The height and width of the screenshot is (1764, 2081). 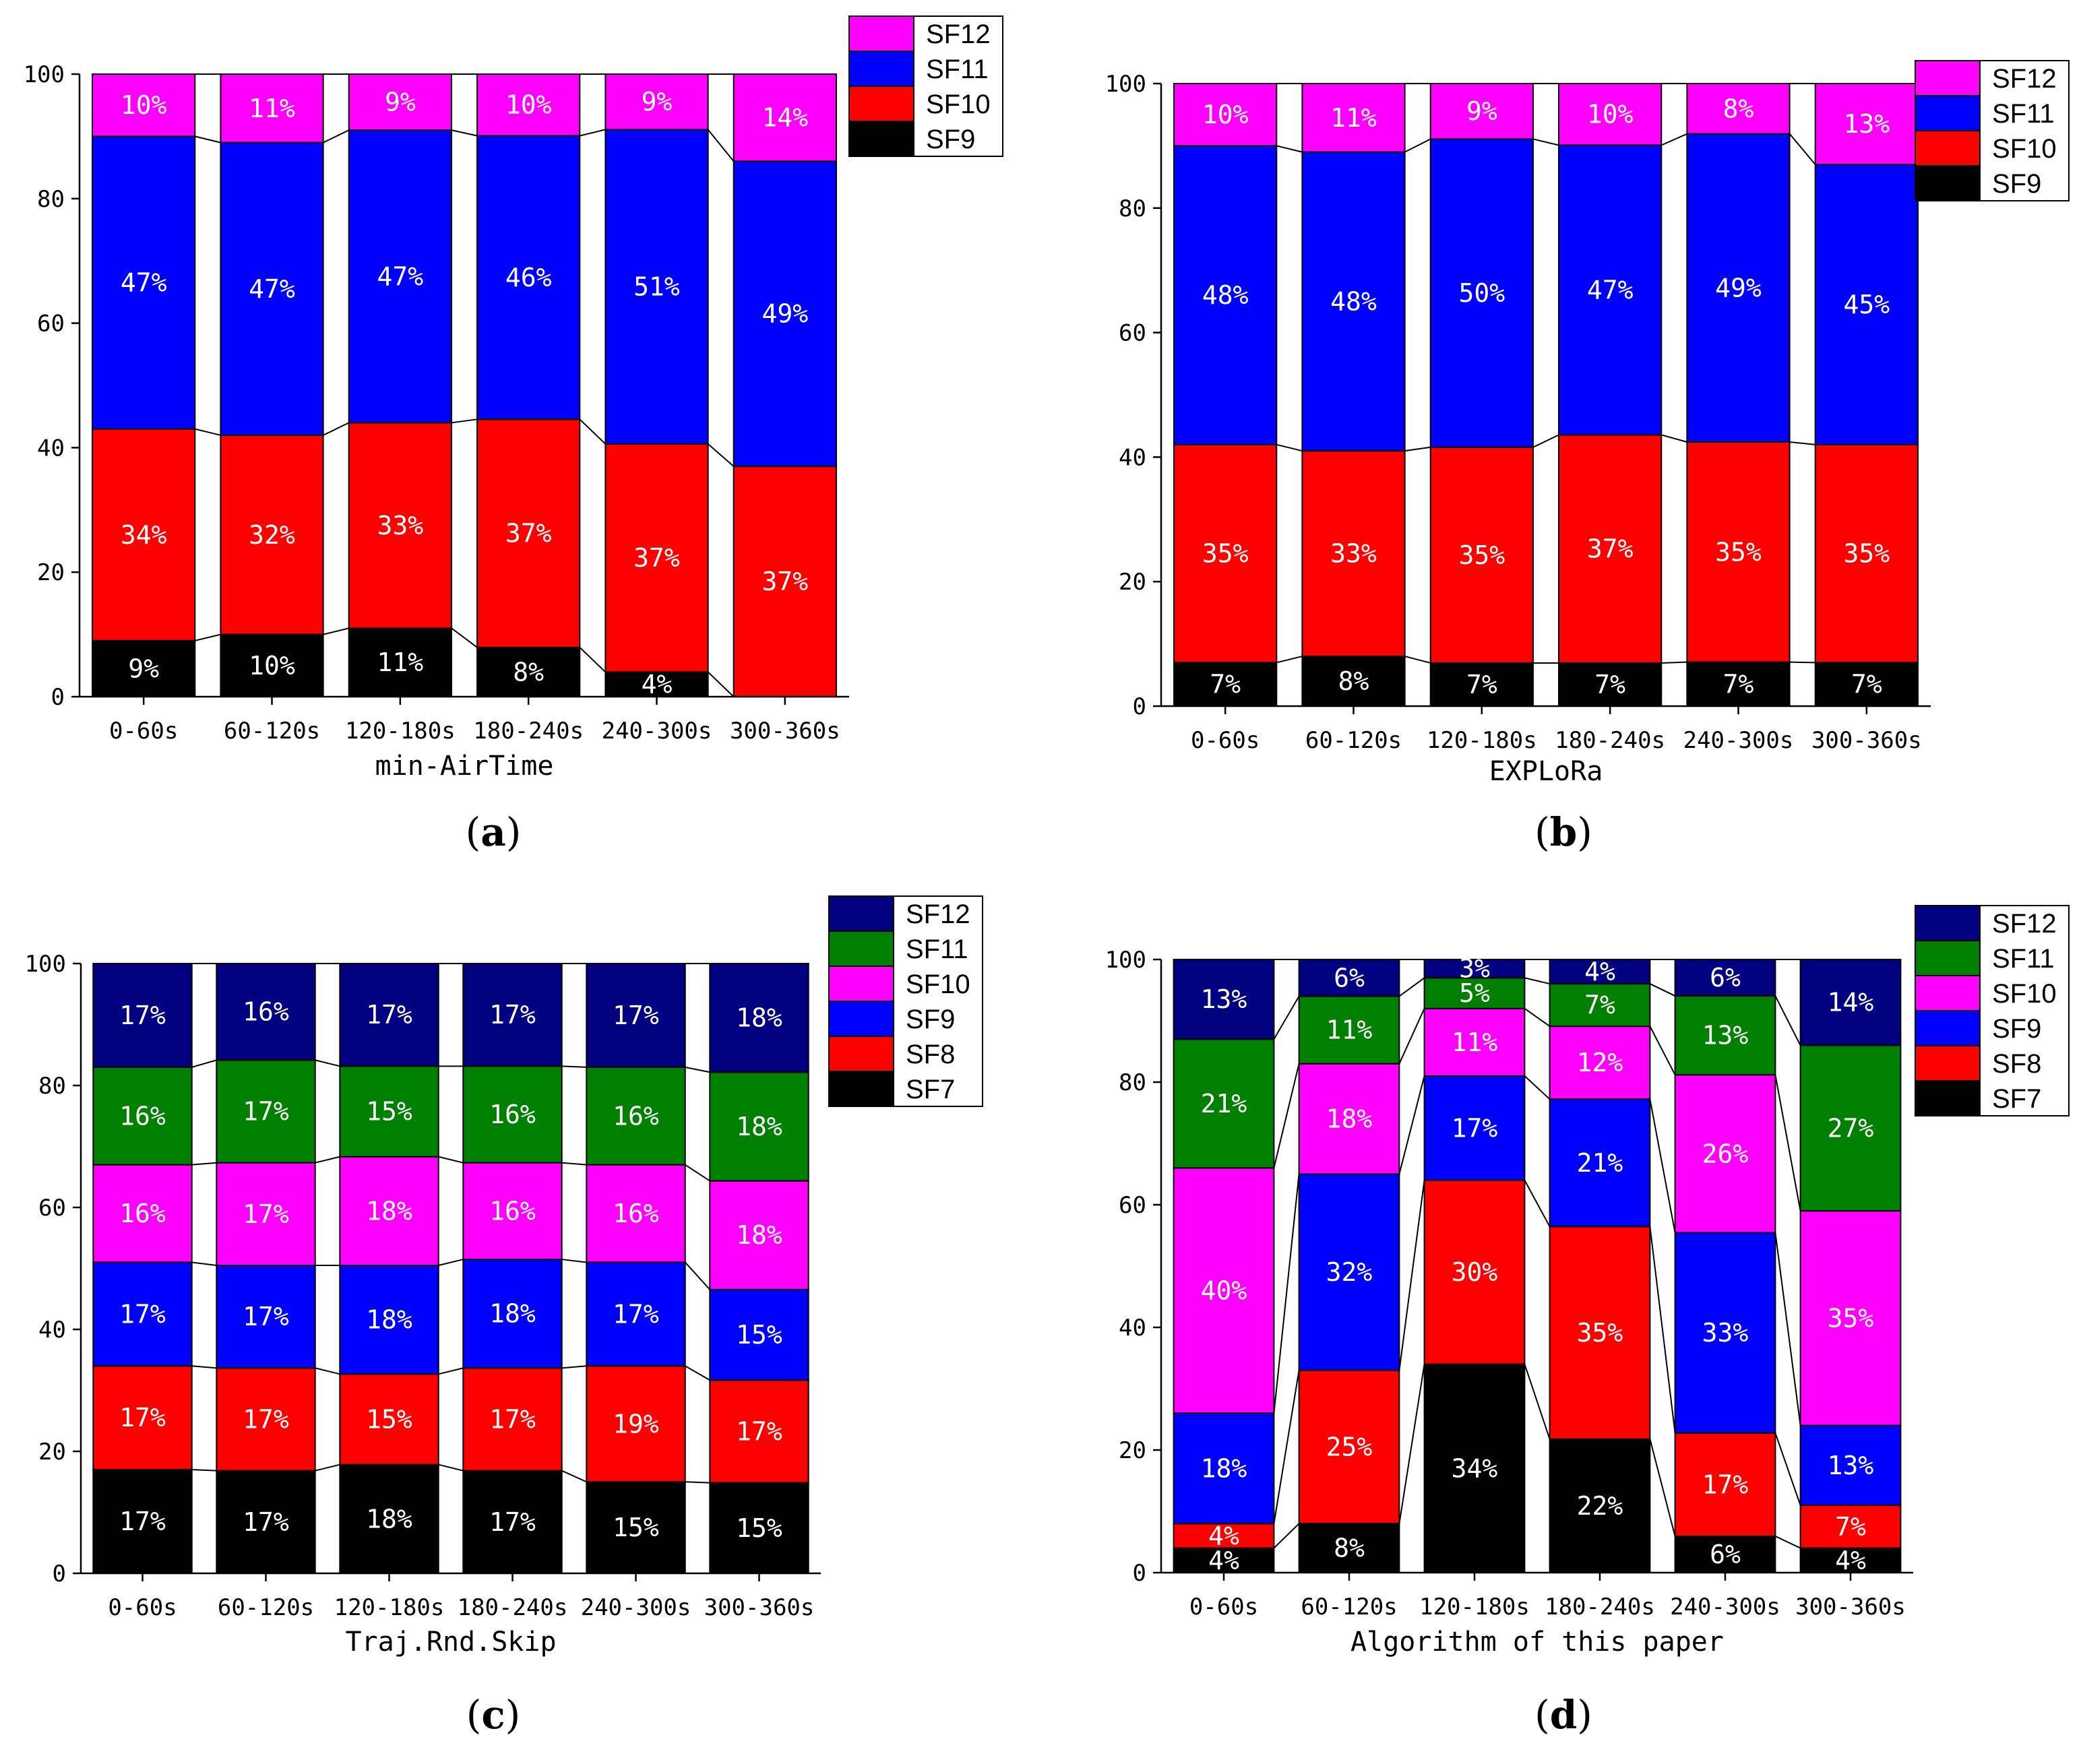 What do you see at coordinates (1564, 1715) in the screenshot?
I see `caption-letter: d` at bounding box center [1564, 1715].